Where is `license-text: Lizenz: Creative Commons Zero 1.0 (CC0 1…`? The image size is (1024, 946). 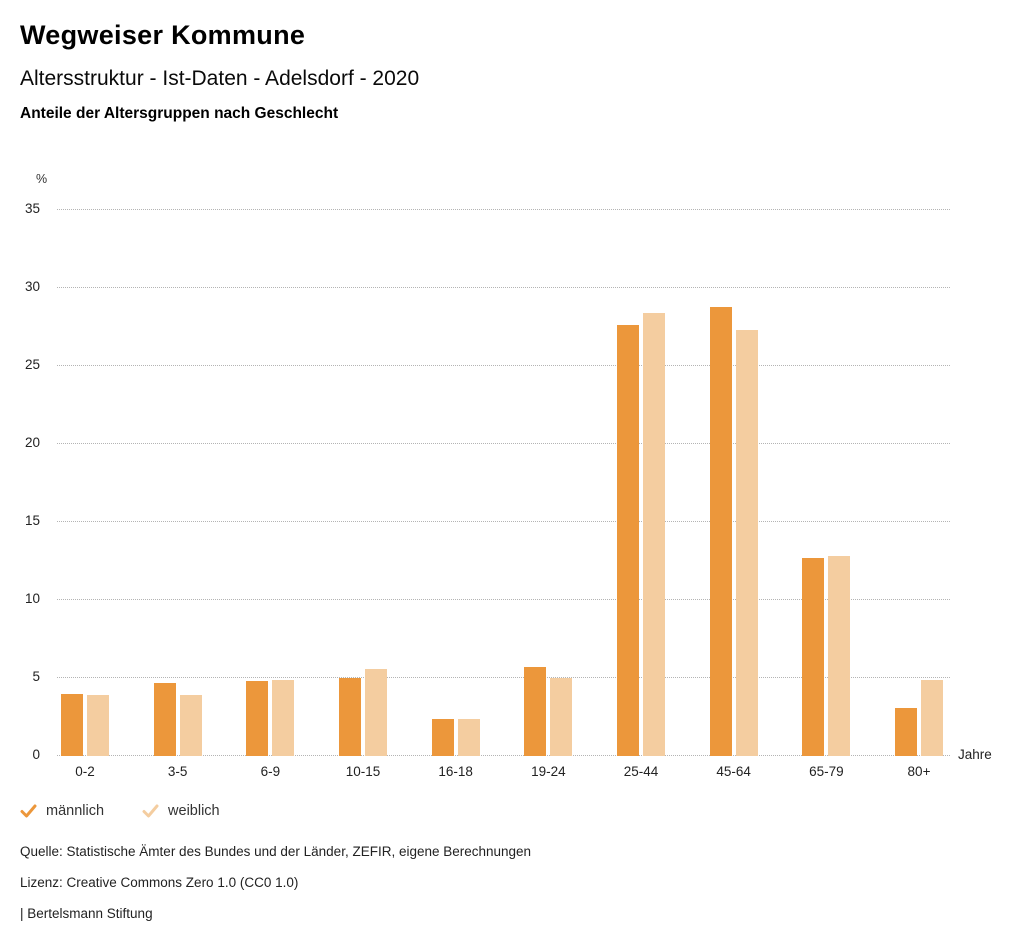
license-text: Lizenz: Creative Commons Zero 1.0 (CC0 1… is located at coordinates (159, 882).